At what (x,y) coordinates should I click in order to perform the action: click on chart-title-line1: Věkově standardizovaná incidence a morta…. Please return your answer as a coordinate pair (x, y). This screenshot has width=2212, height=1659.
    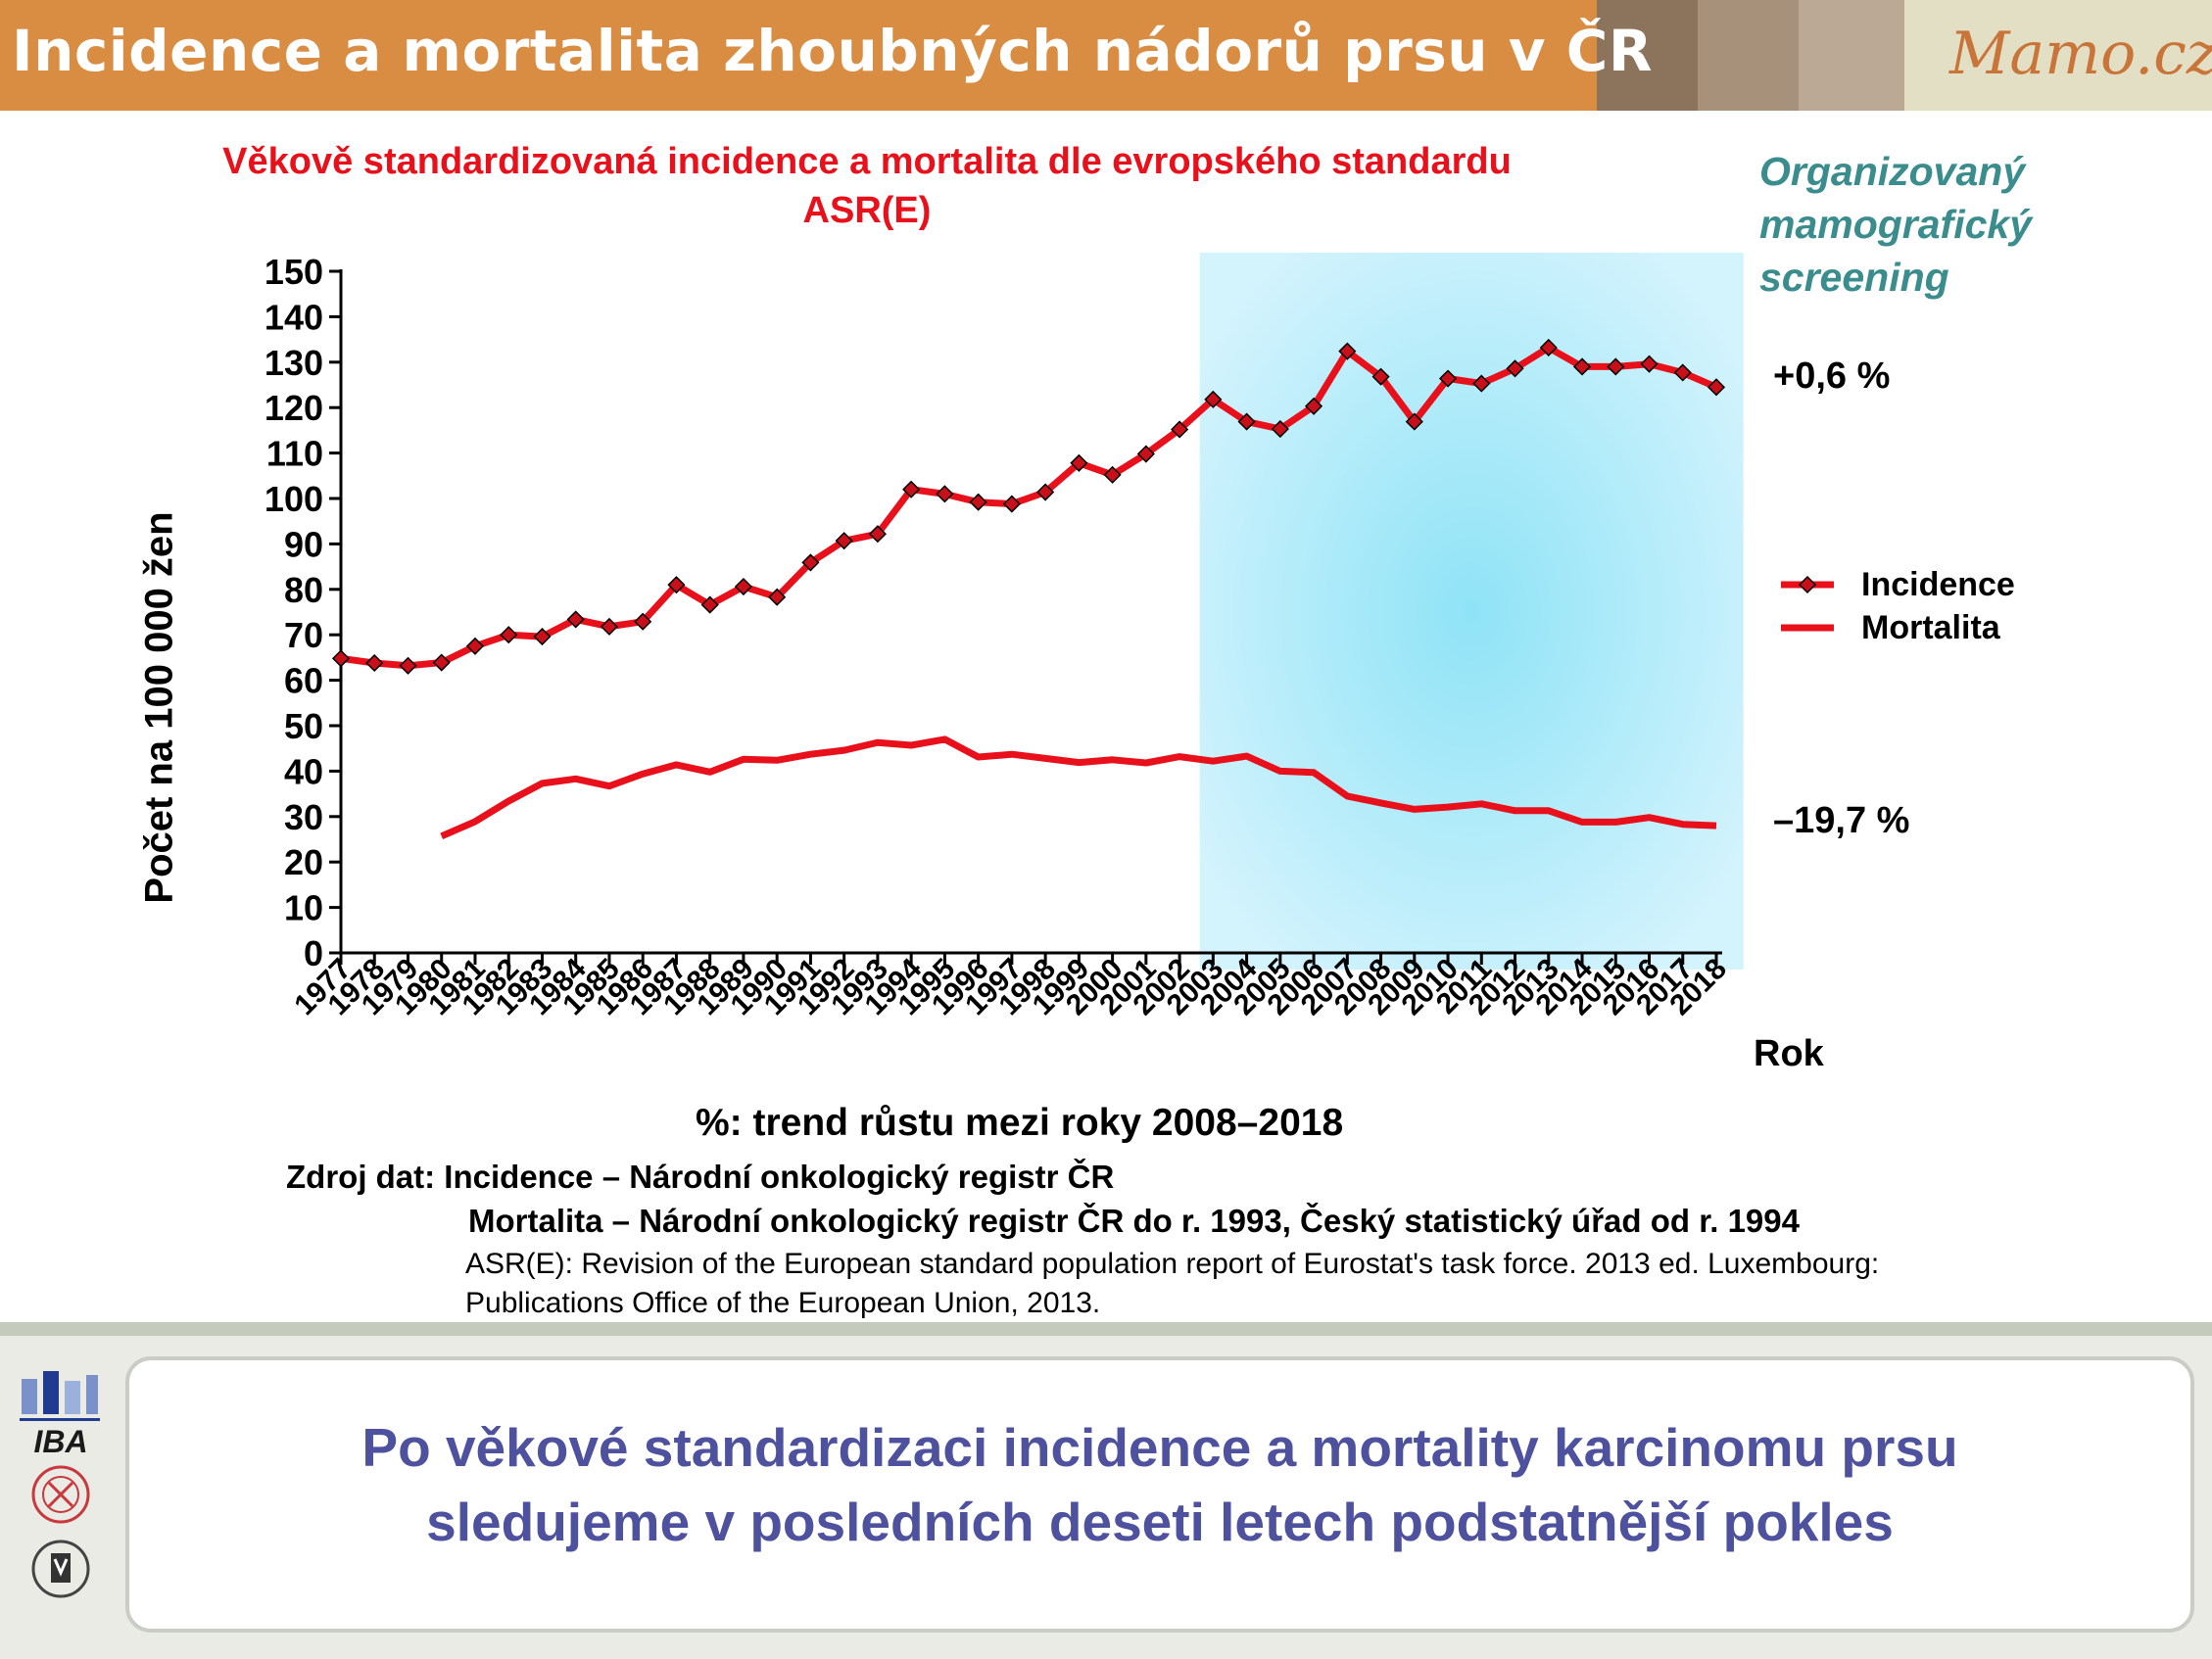
    Looking at the image, I should click on (867, 161).